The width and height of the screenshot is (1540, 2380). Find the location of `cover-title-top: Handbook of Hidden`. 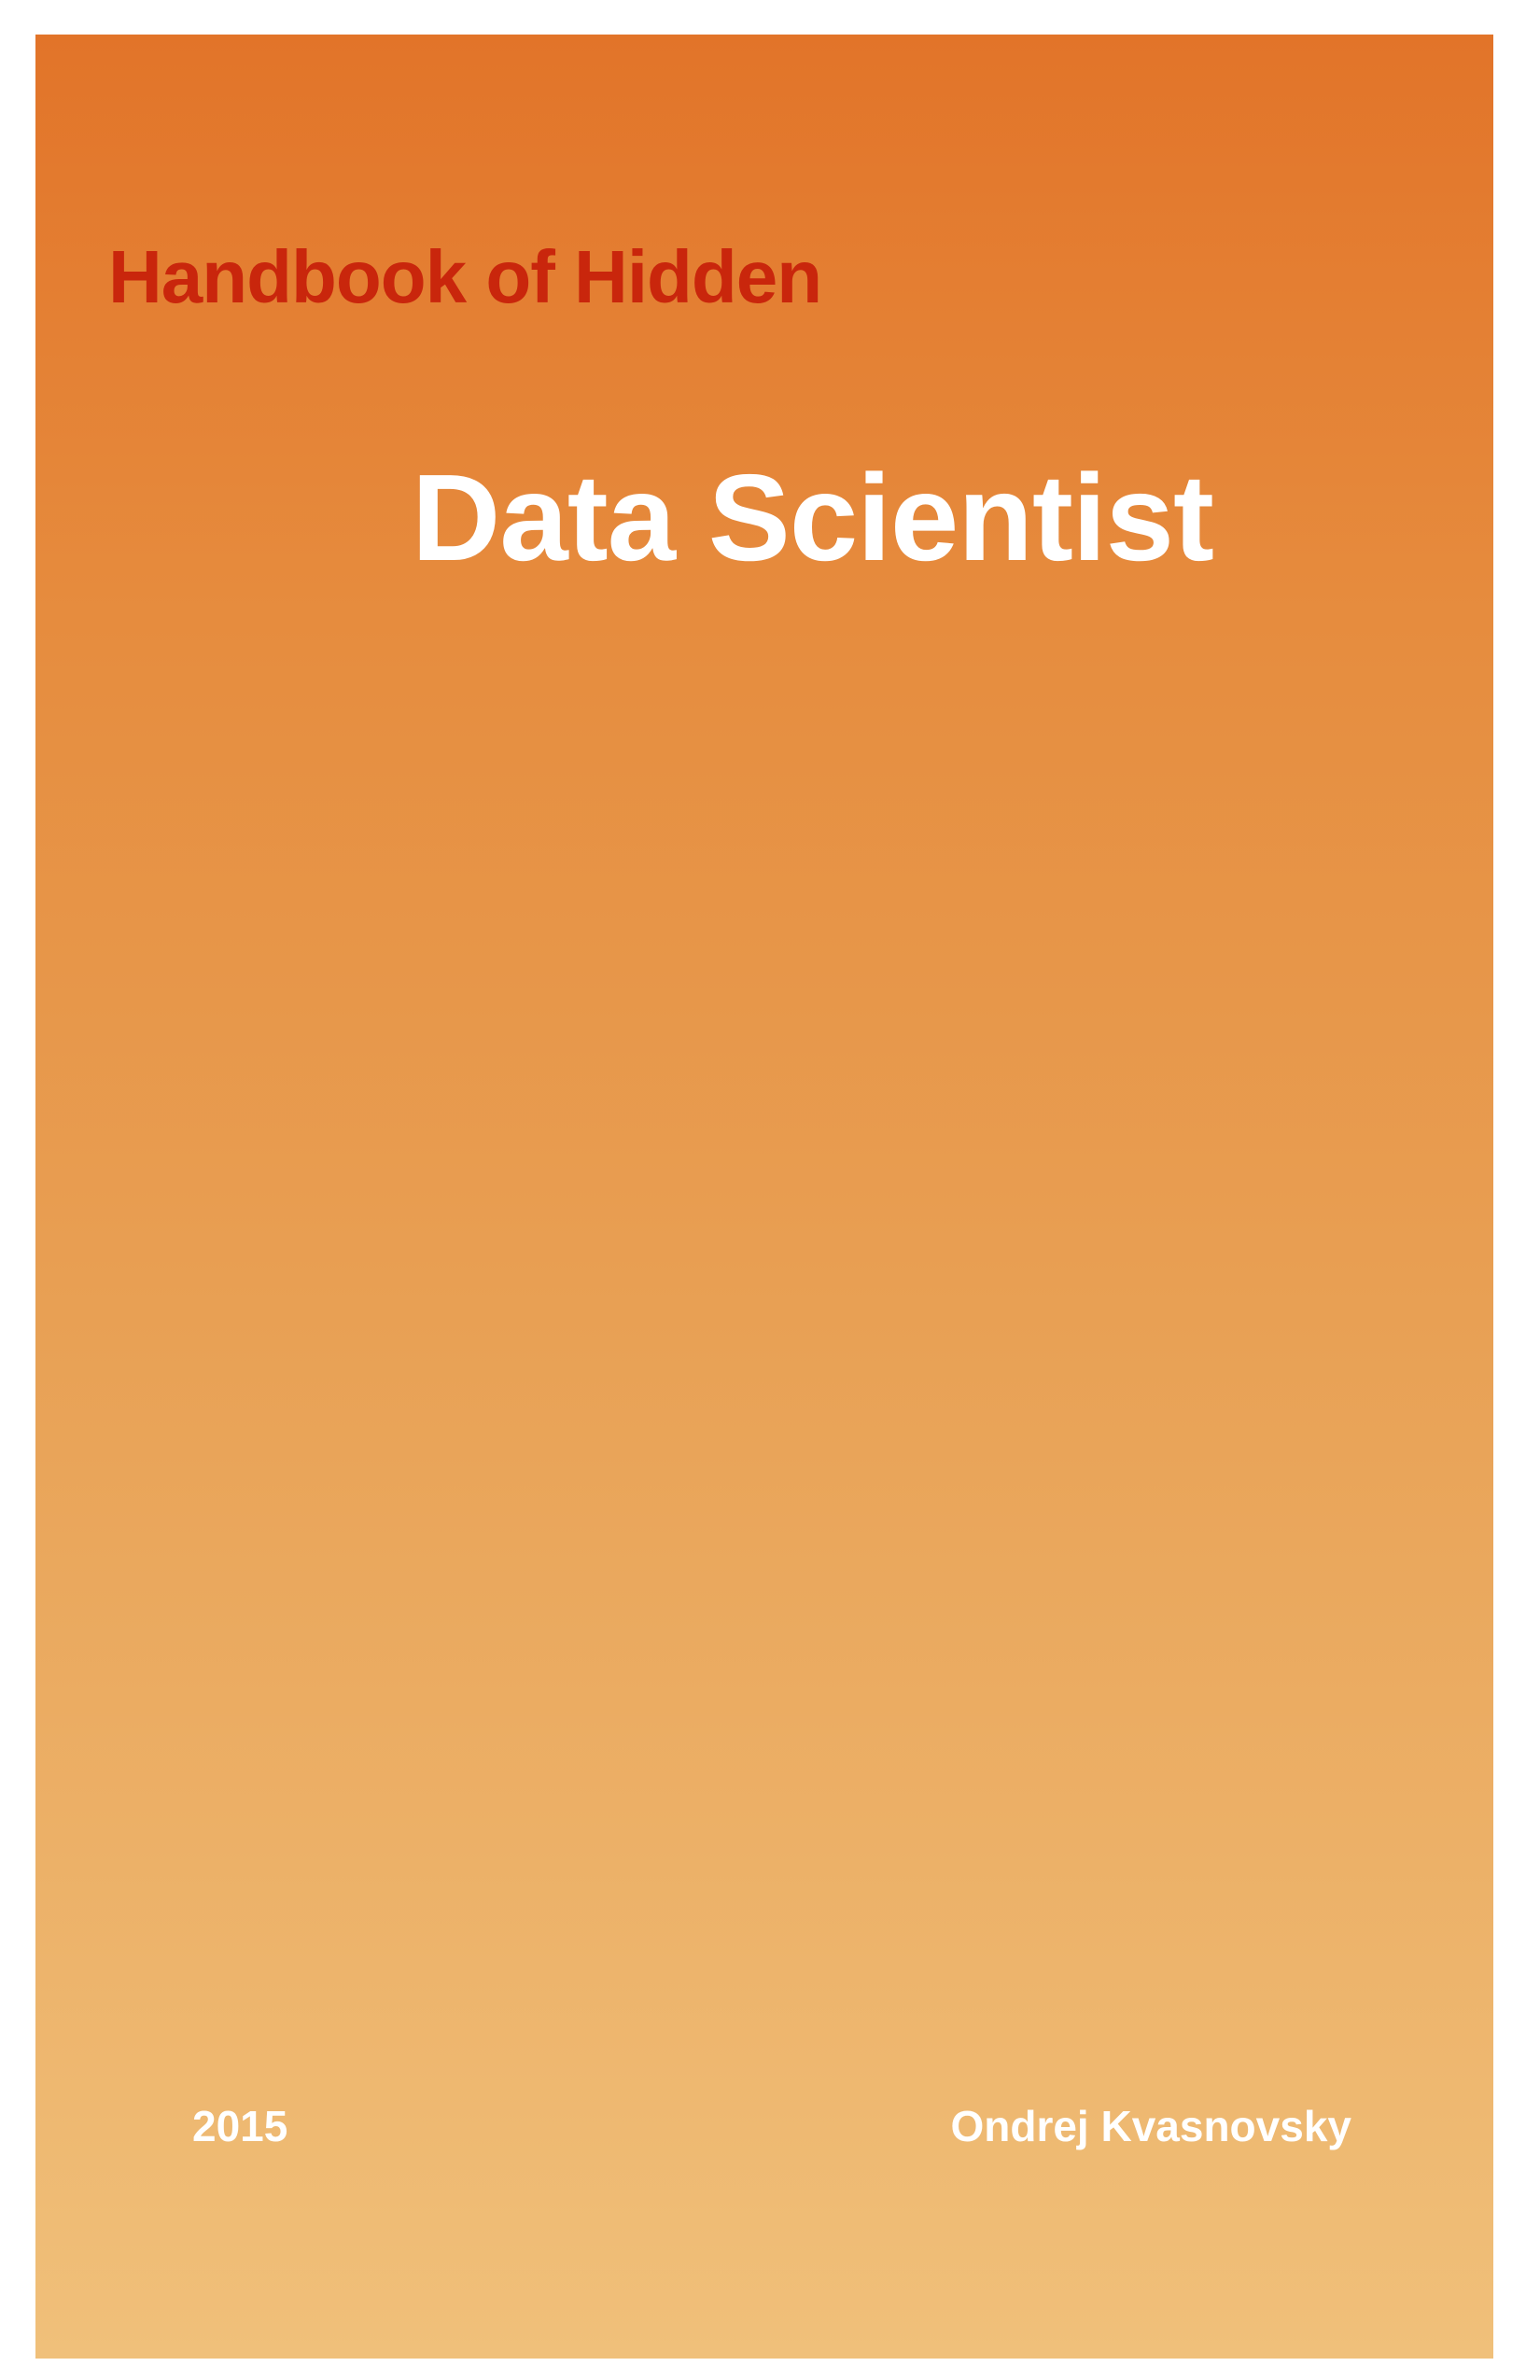

cover-title-top: Handbook of Hidden is located at coordinates (465, 276).